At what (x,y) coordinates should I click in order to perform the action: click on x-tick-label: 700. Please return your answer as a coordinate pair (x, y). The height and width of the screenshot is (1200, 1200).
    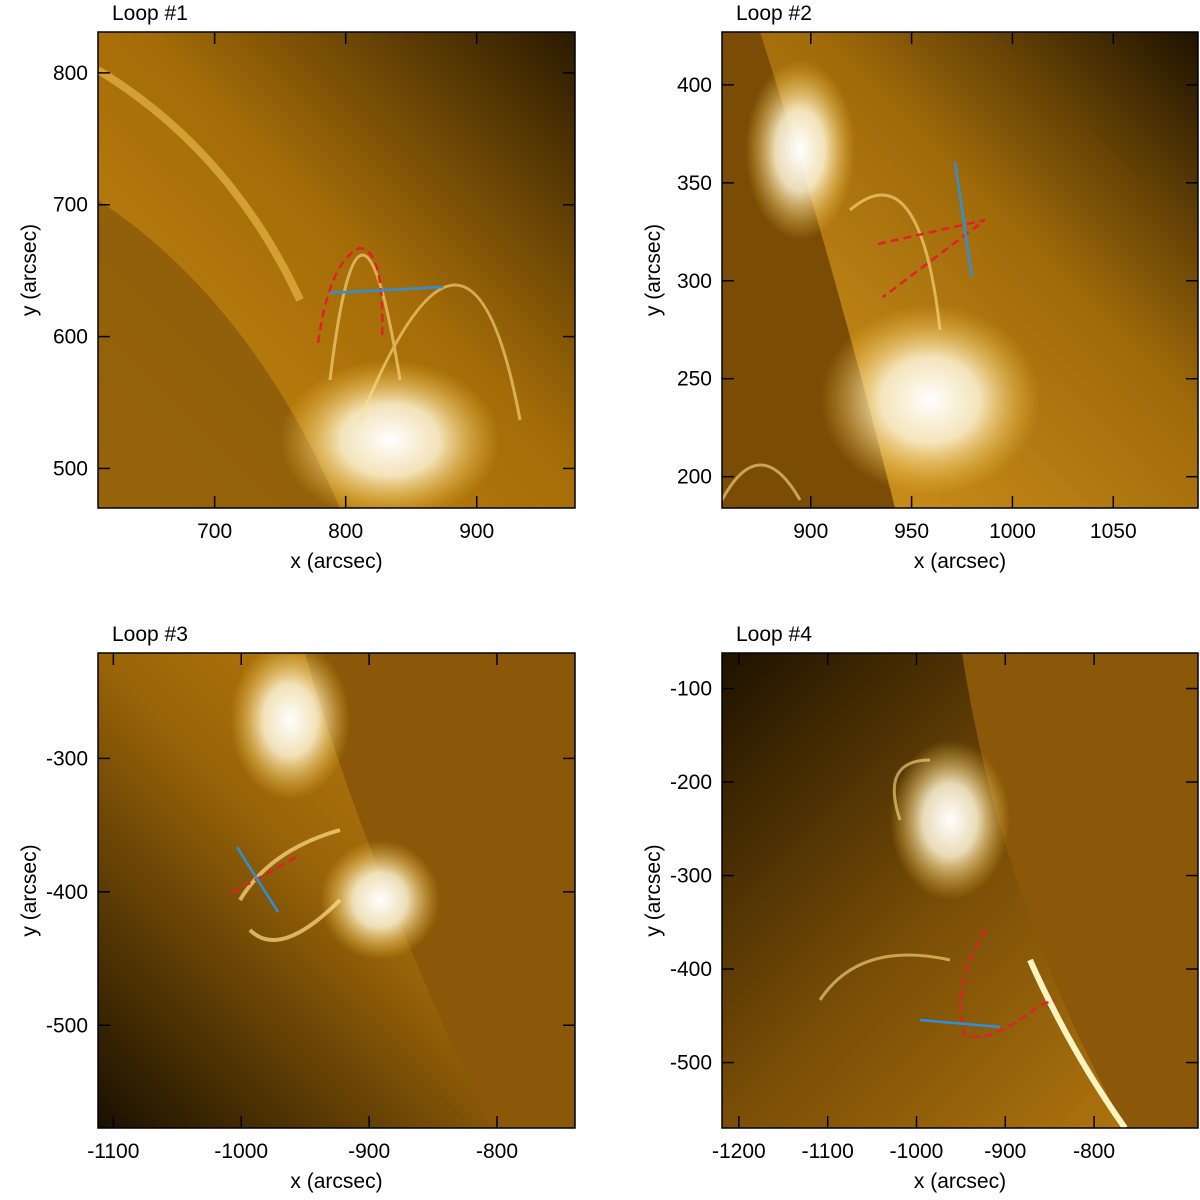
    Looking at the image, I should click on (214, 531).